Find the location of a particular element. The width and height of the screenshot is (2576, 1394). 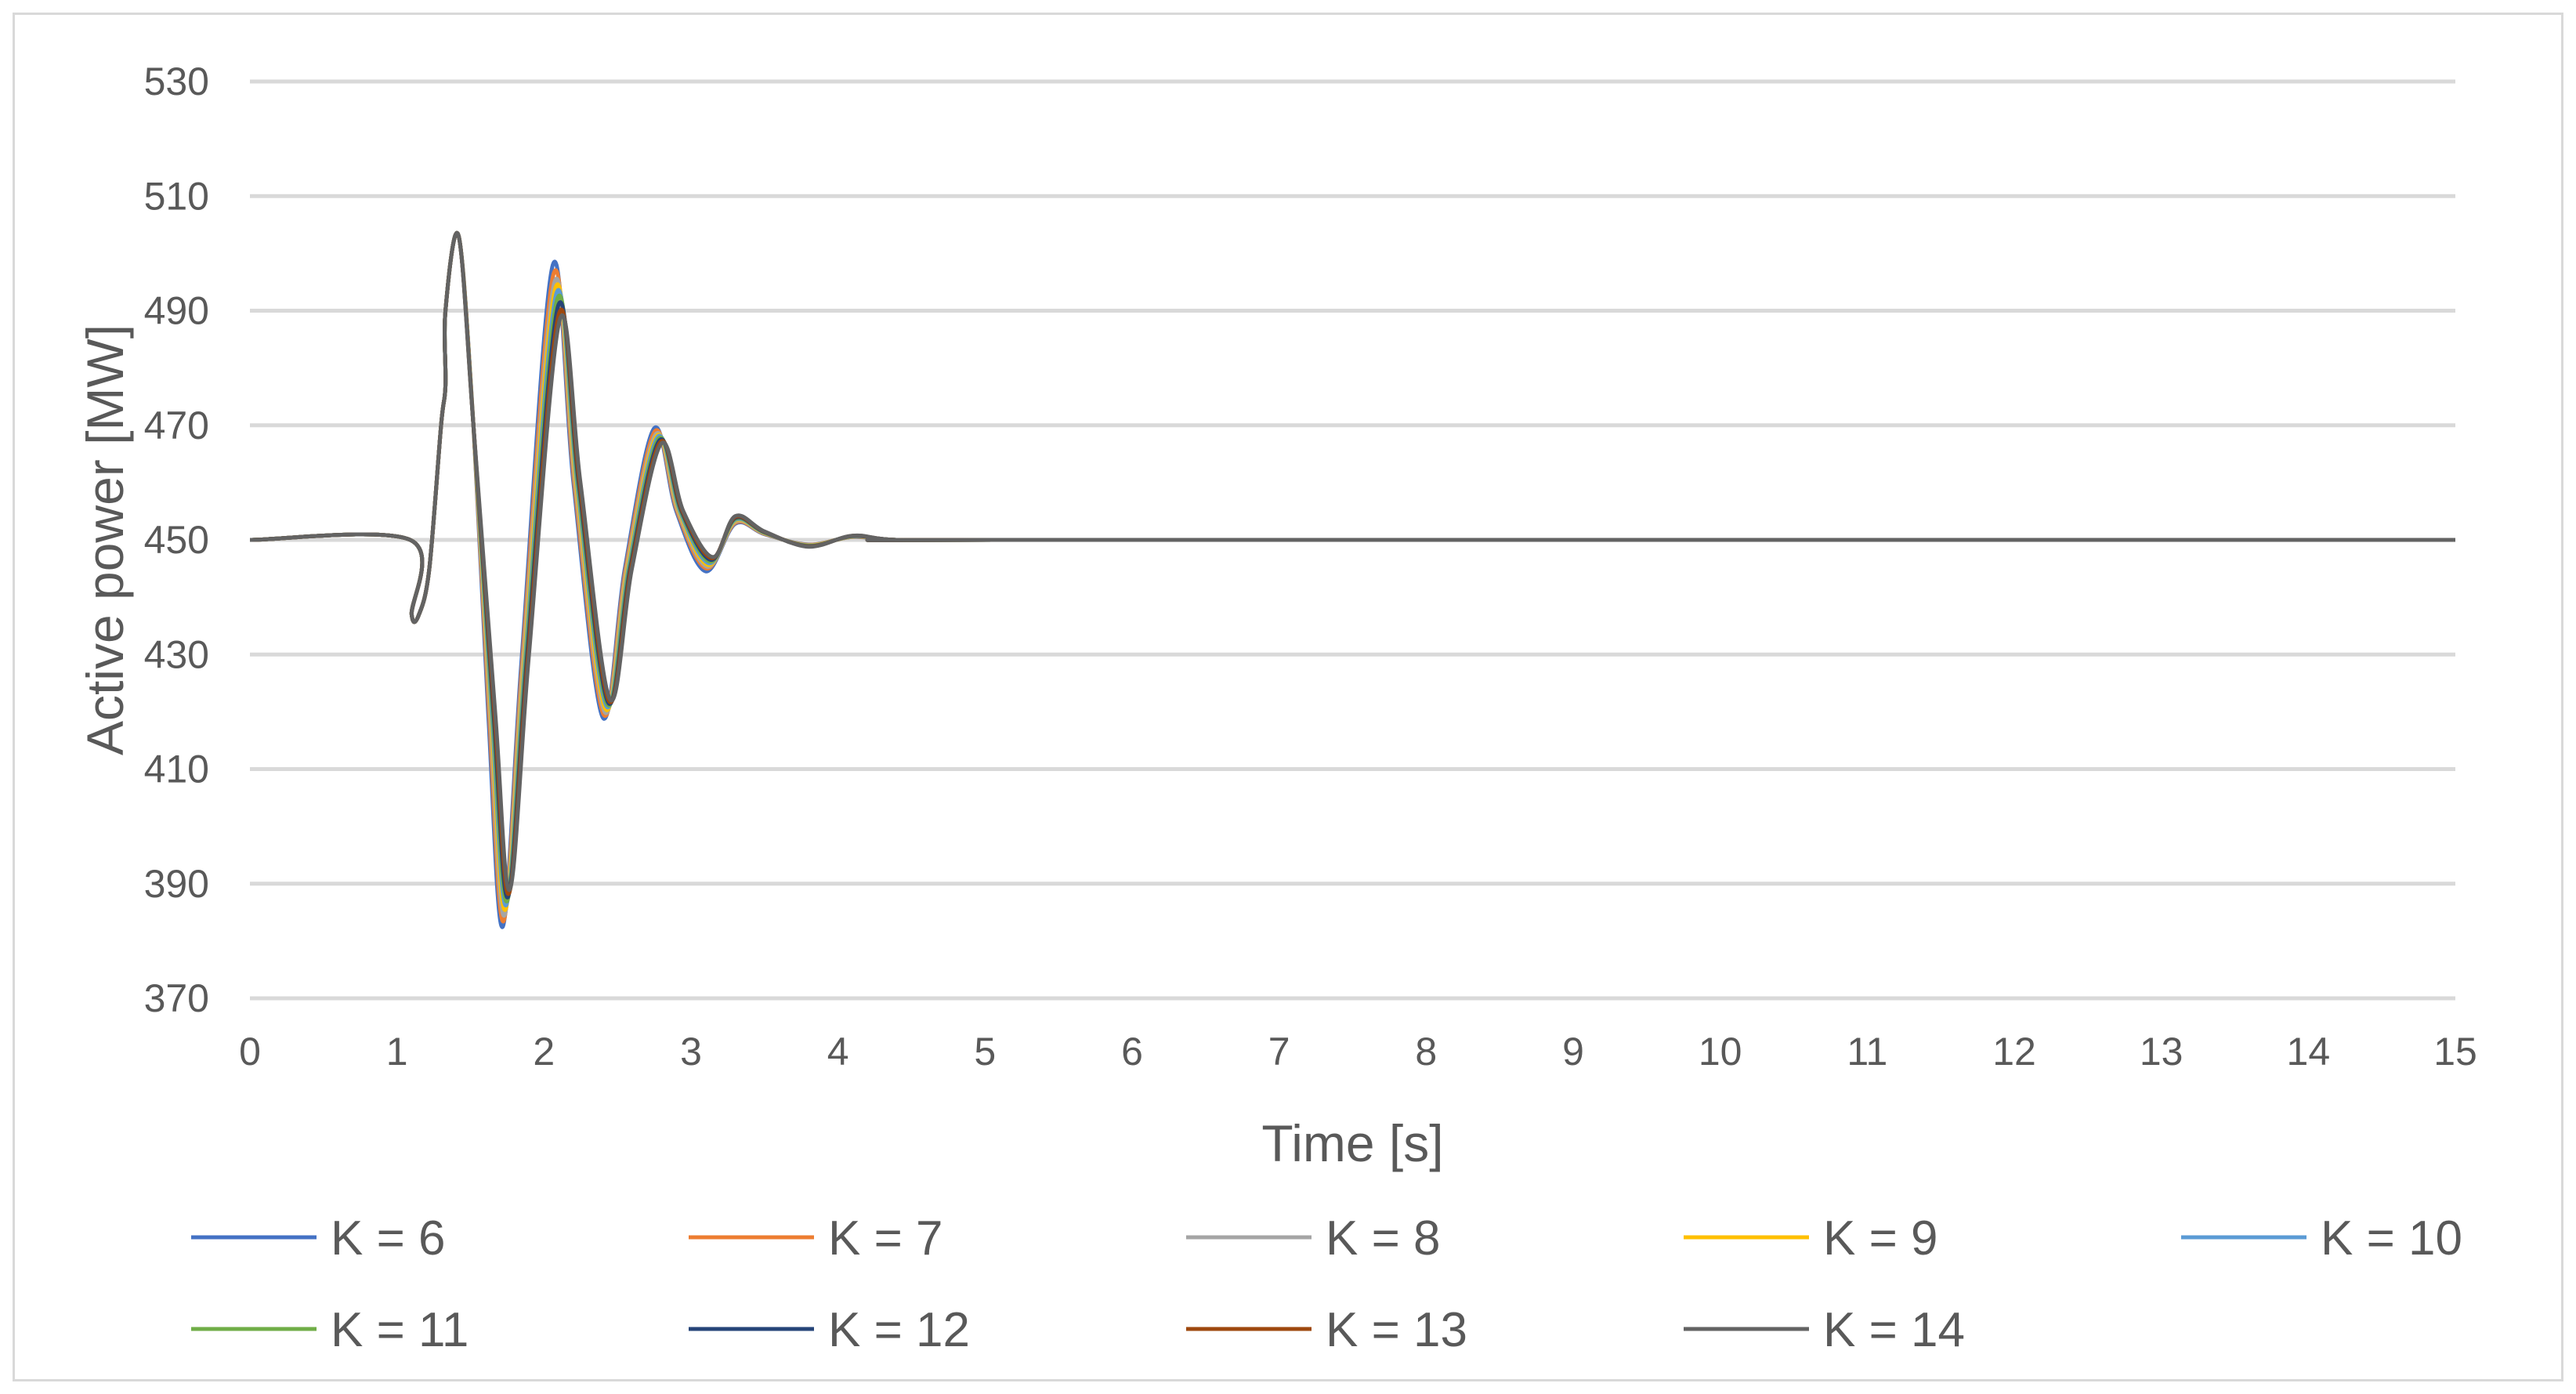

y-tick-label: 510 is located at coordinates (176, 196).